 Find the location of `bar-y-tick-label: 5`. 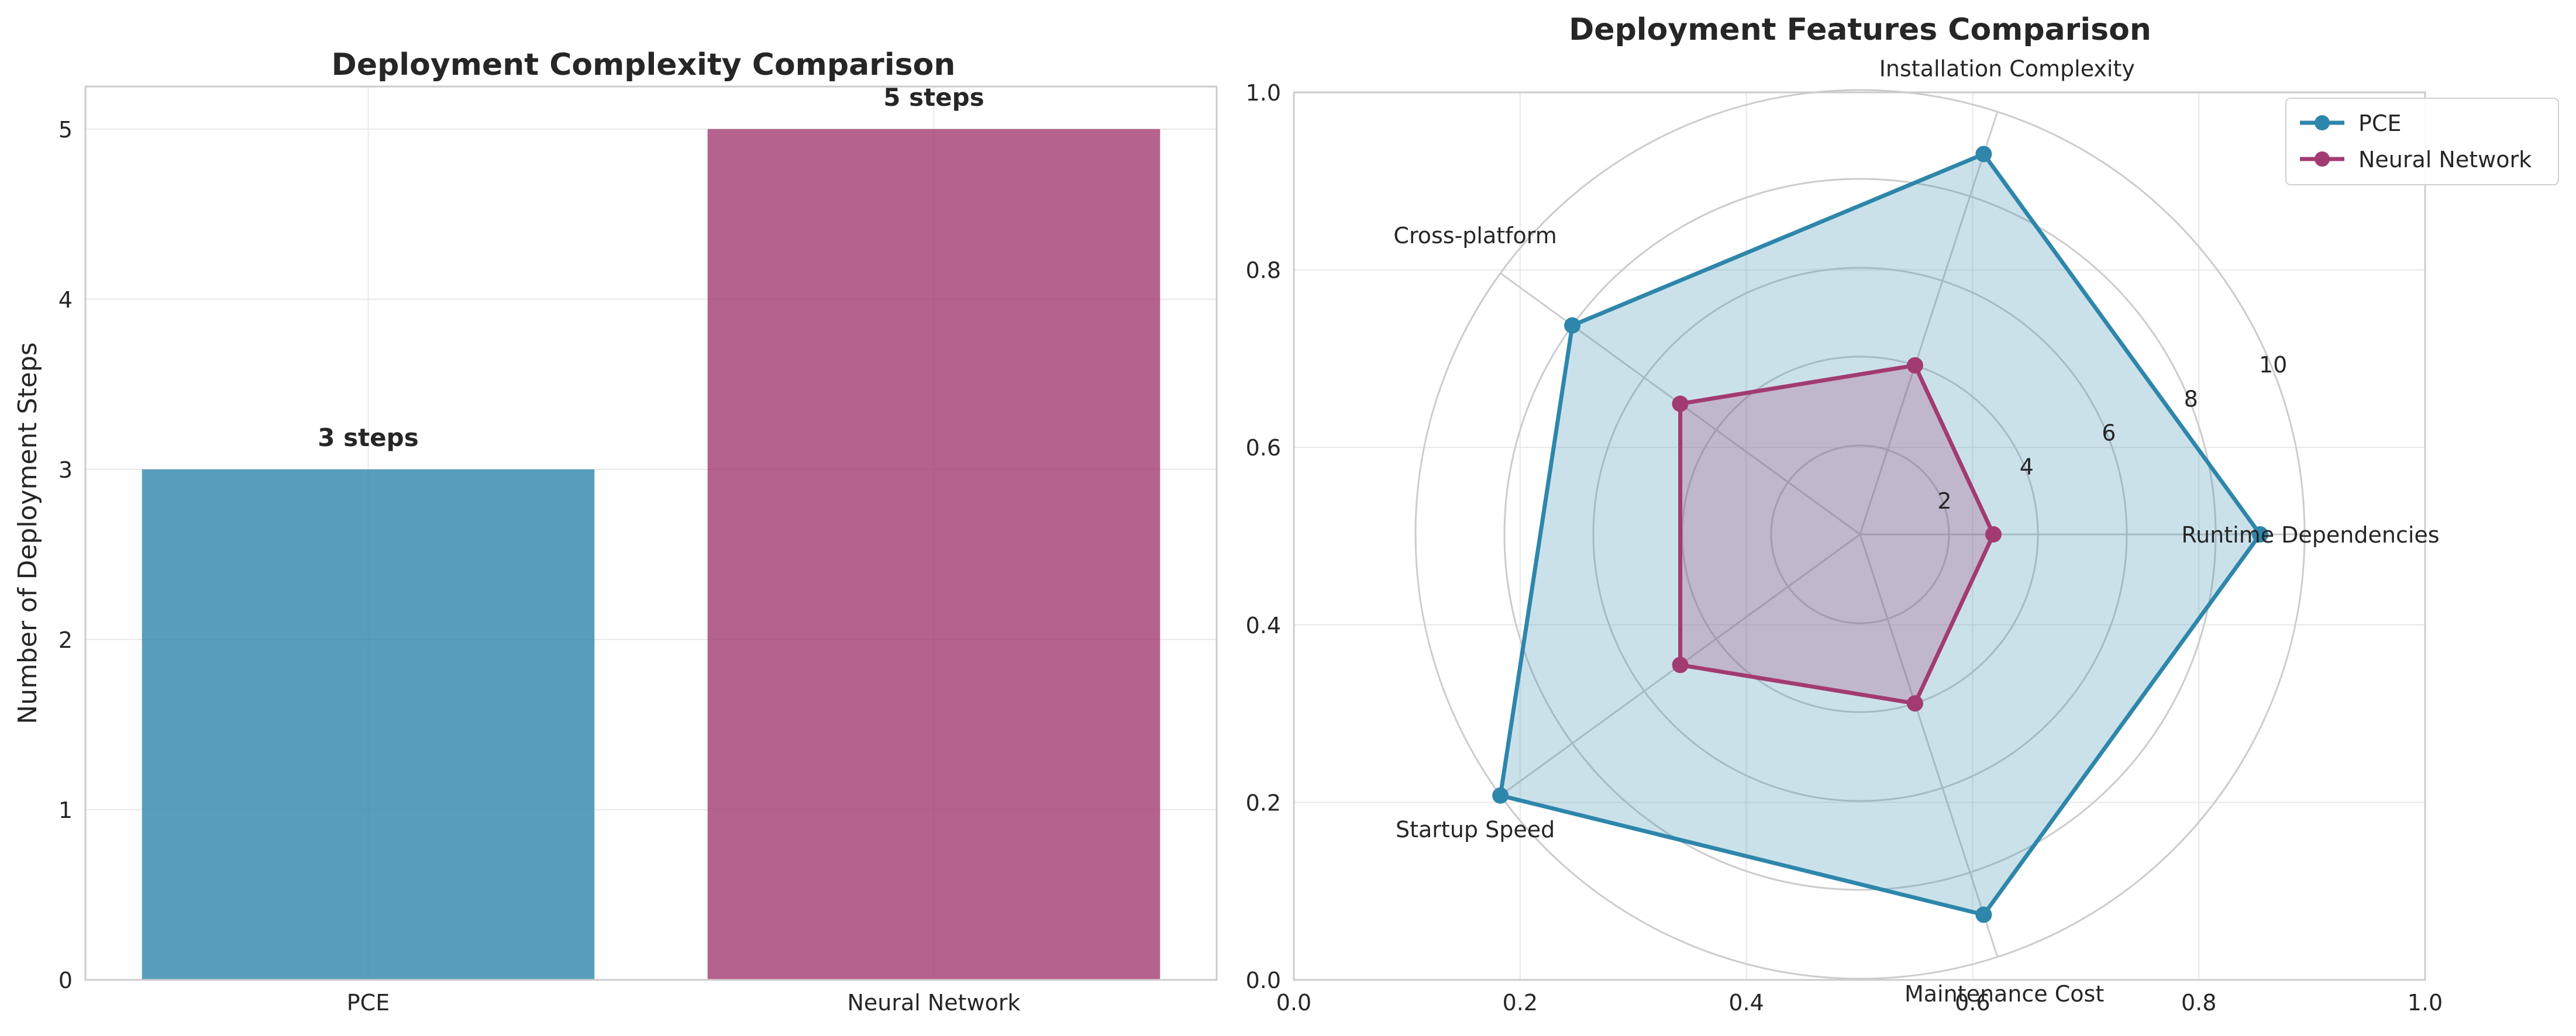

bar-y-tick-label: 5 is located at coordinates (65, 130).